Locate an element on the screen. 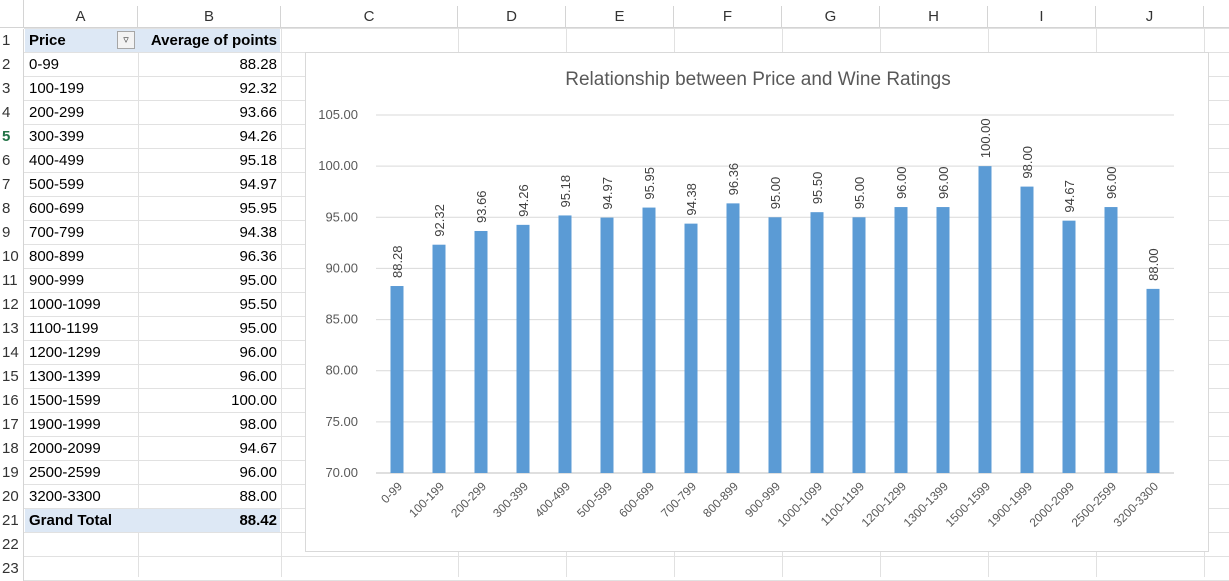  pivot-points-cell: 94.67 is located at coordinates (258, 448).